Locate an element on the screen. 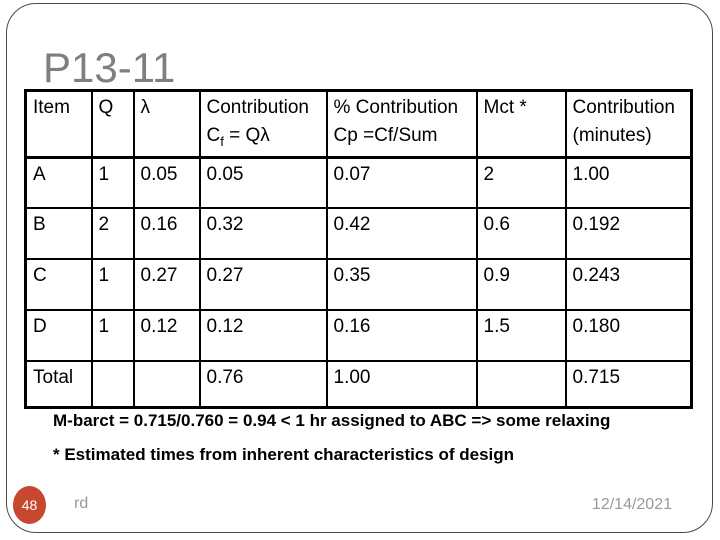 The height and width of the screenshot is (540, 720). col-header-item: Item is located at coordinates (58, 124).